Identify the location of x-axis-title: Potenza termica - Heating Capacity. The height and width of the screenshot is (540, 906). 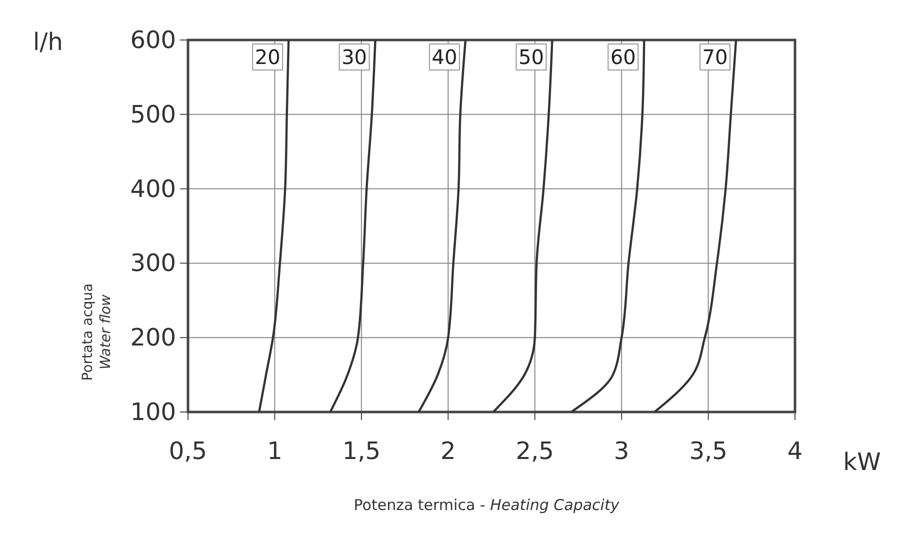
(487, 505).